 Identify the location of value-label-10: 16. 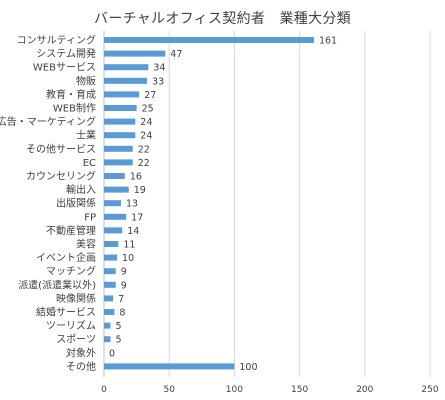
(136, 177).